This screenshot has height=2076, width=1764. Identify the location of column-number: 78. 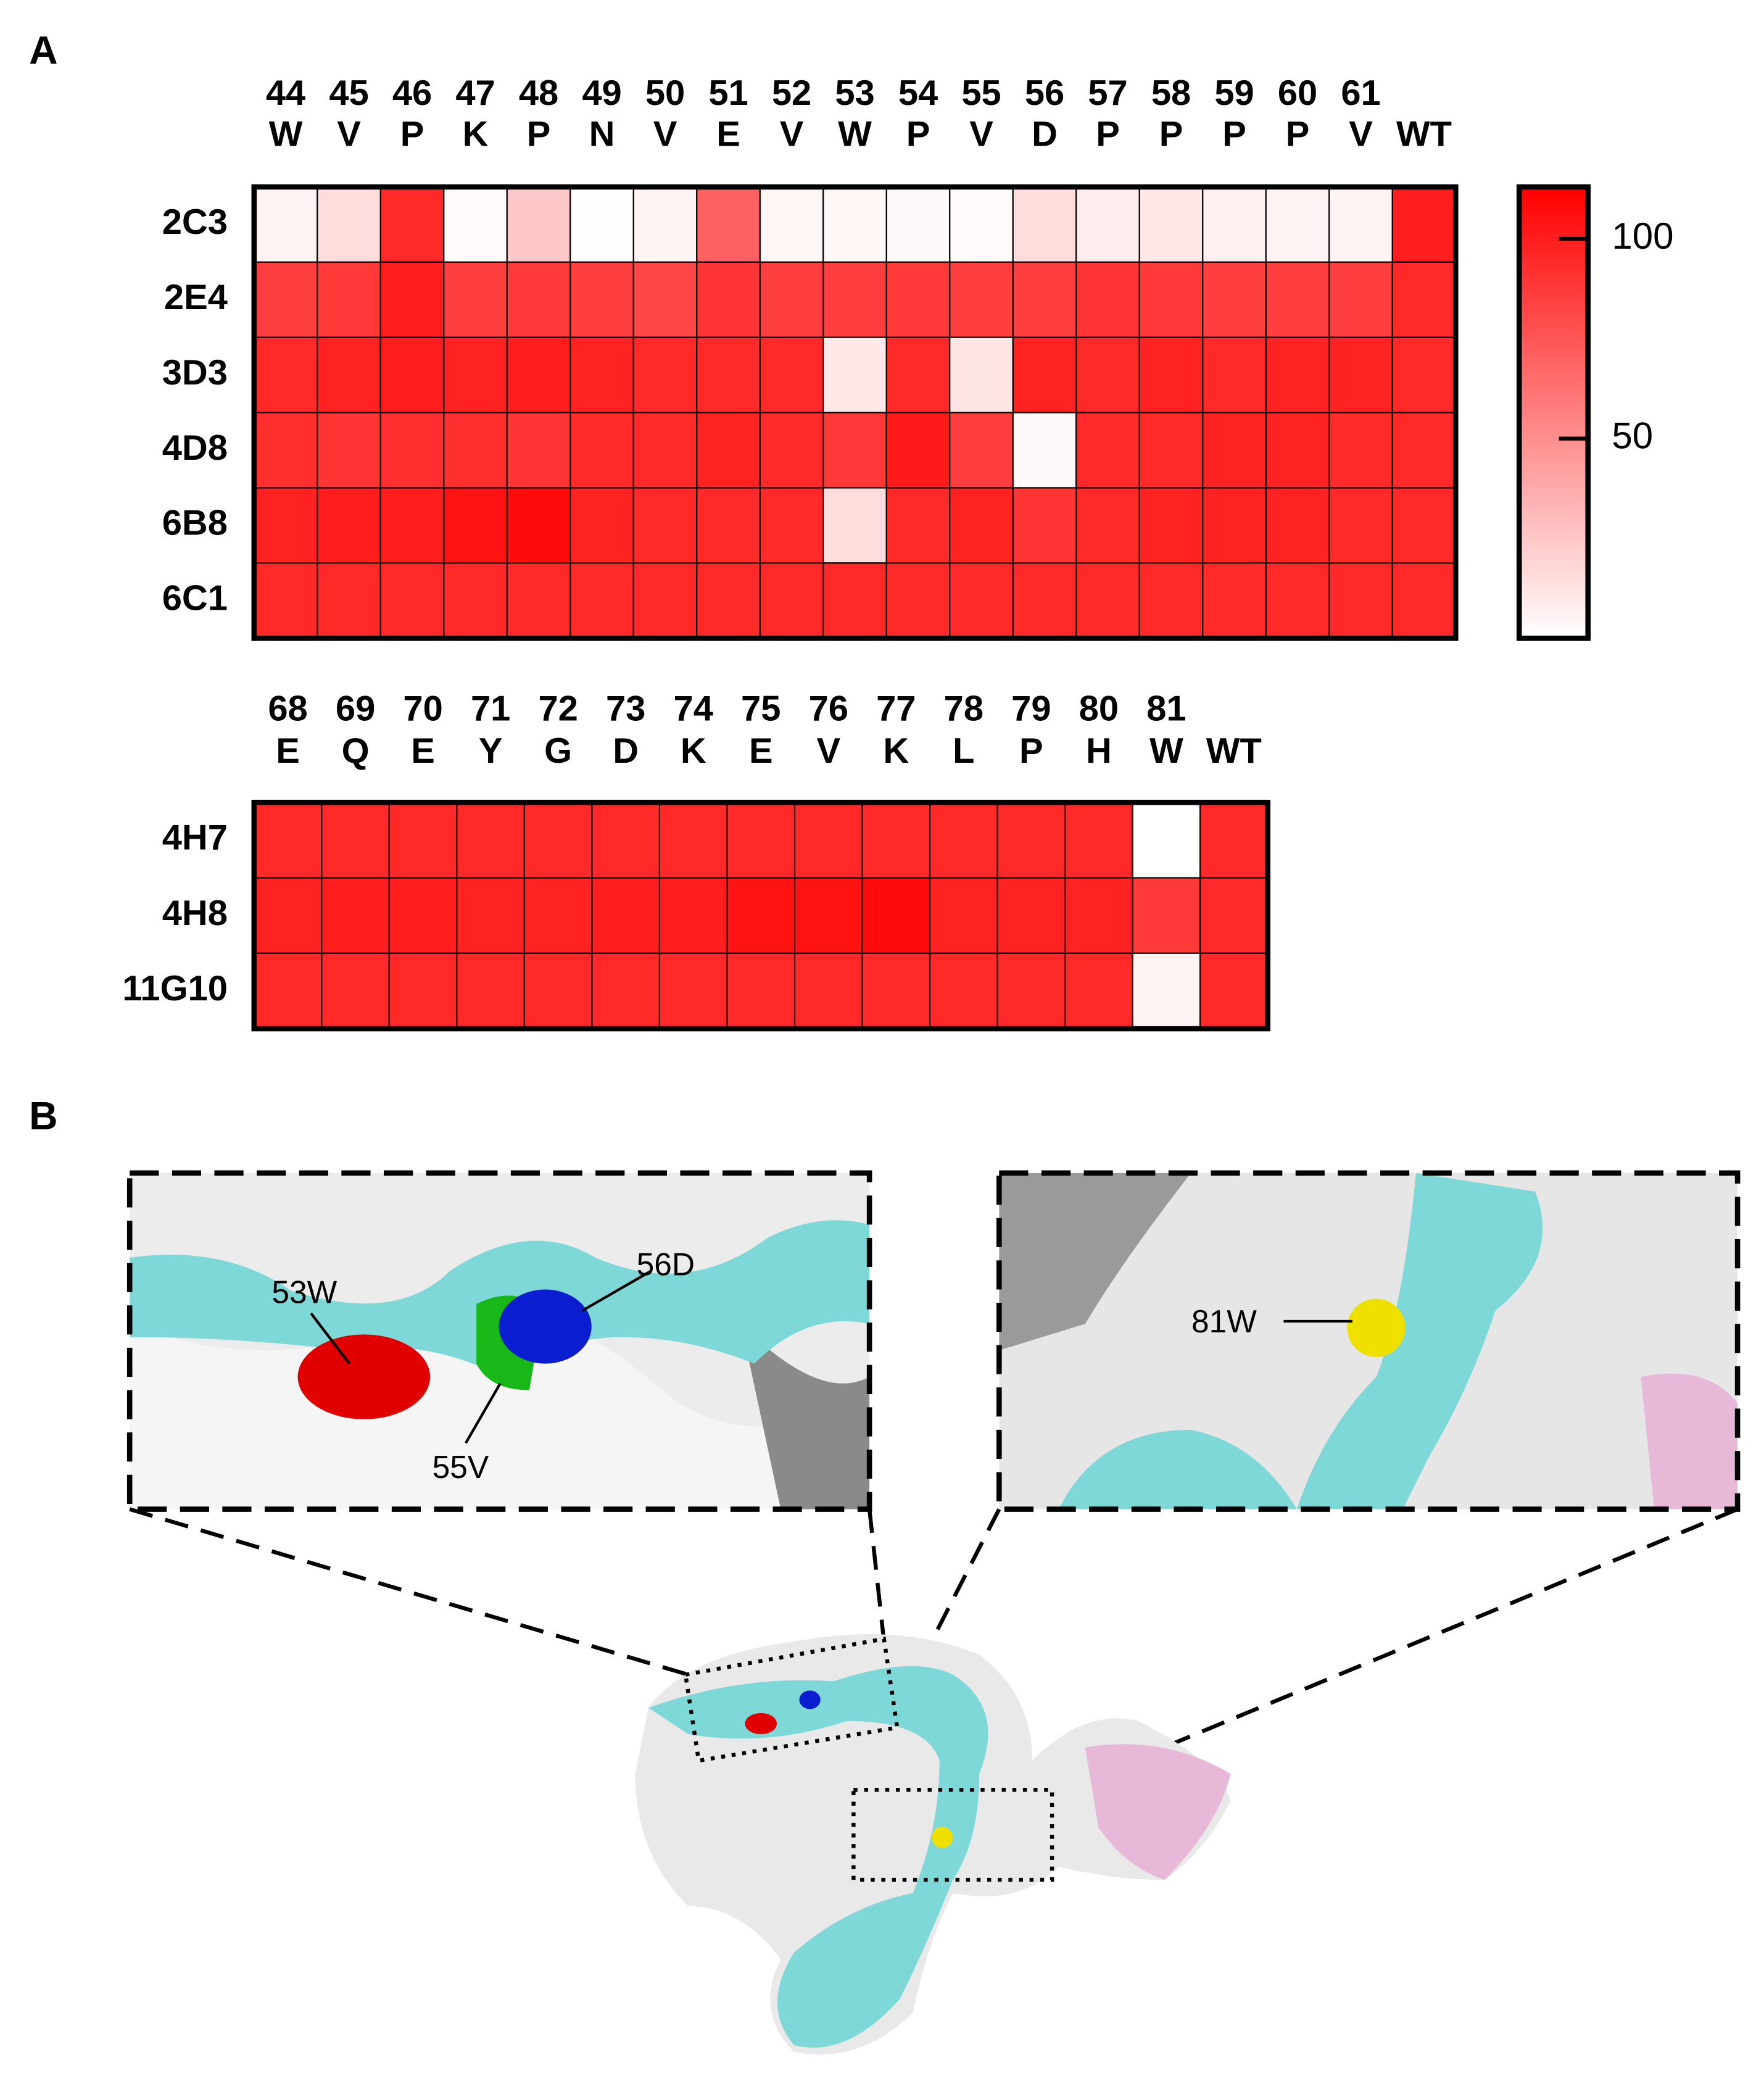
(963, 709).